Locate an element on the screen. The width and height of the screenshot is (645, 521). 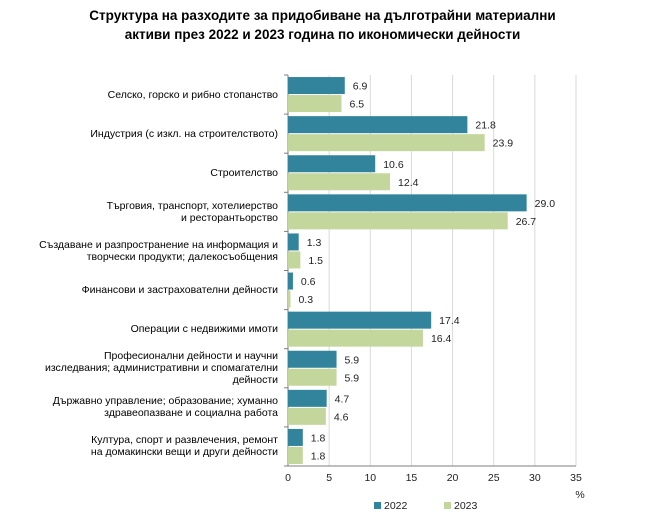
value-label: 10.6 is located at coordinates (393, 165).